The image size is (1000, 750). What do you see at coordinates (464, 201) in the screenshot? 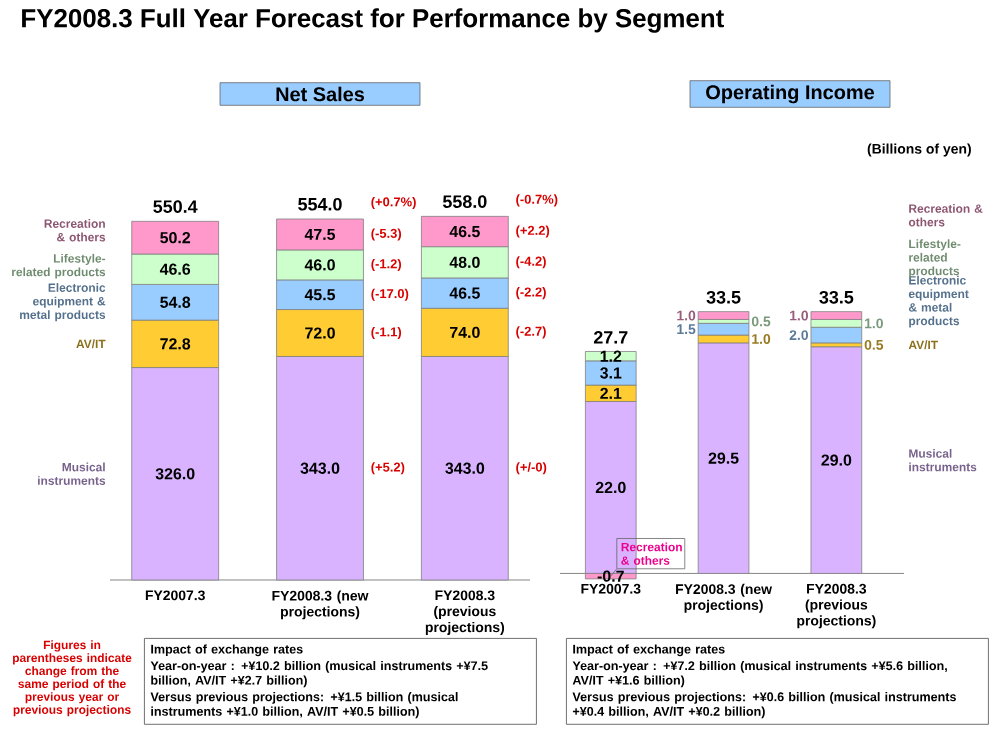
I see `total-label: 558.0` at bounding box center [464, 201].